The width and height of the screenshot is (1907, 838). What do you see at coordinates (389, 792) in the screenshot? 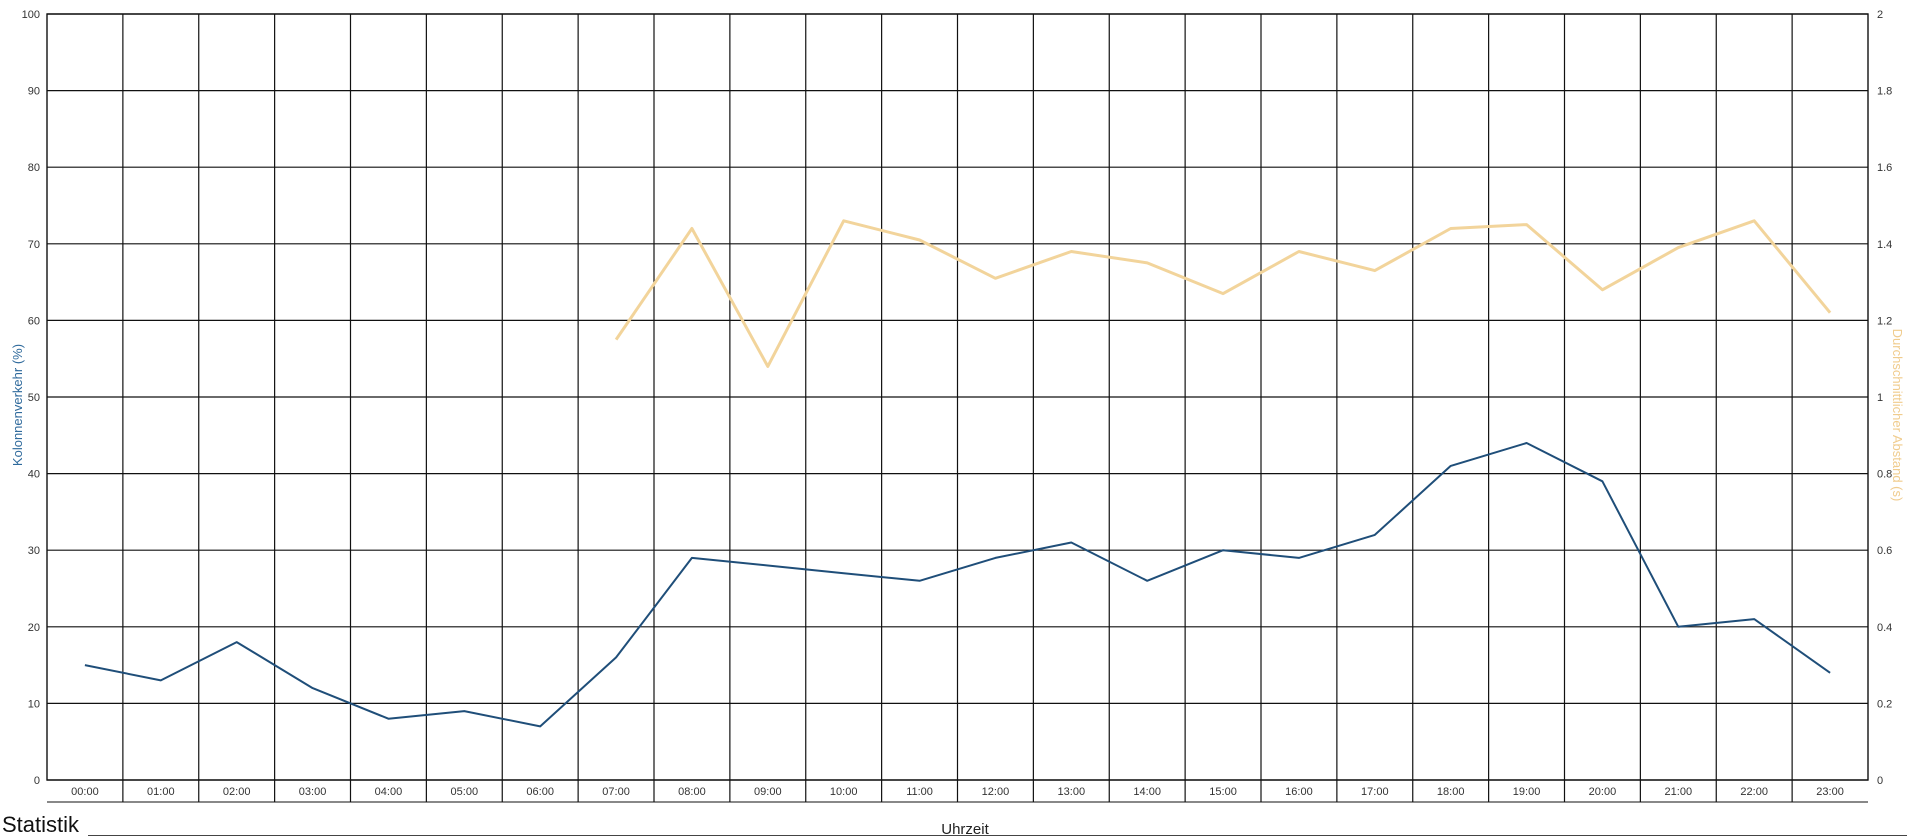
I see `x-tick-label: 04:00` at bounding box center [389, 792].